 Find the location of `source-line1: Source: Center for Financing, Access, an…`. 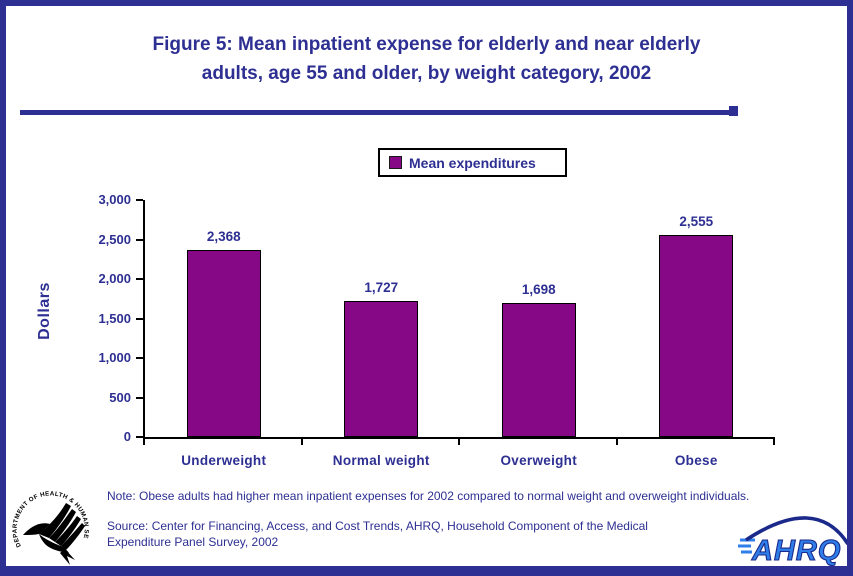

source-line1: Source: Center for Financing, Access, an… is located at coordinates (377, 526).